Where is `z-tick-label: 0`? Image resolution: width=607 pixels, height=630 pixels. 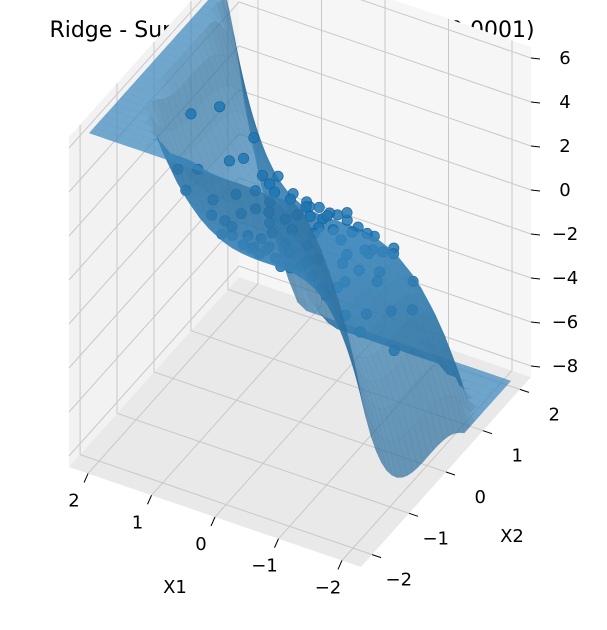 z-tick-label: 0 is located at coordinates (564, 190).